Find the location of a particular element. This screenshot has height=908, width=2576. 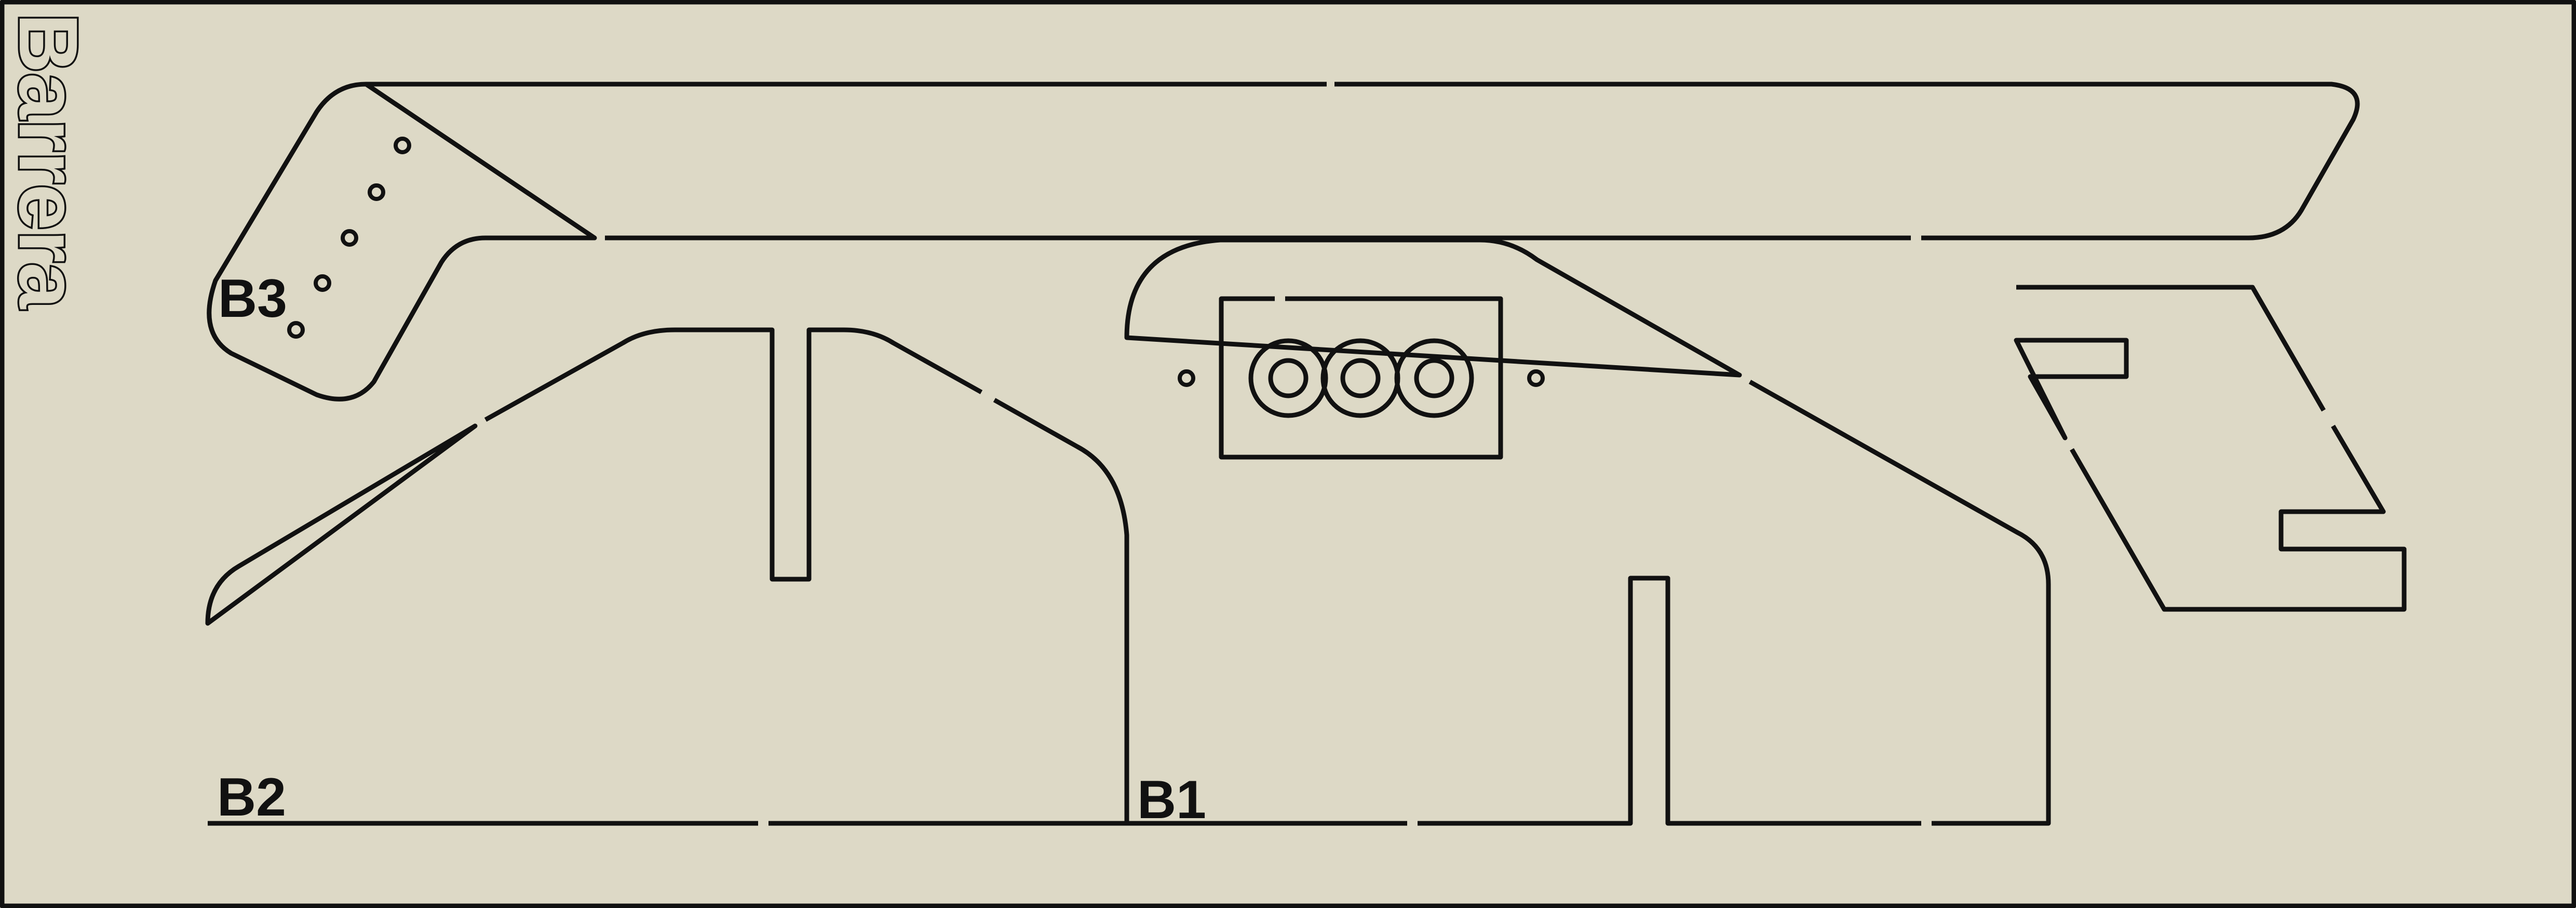

bracket-piece is located at coordinates (2210, 448).